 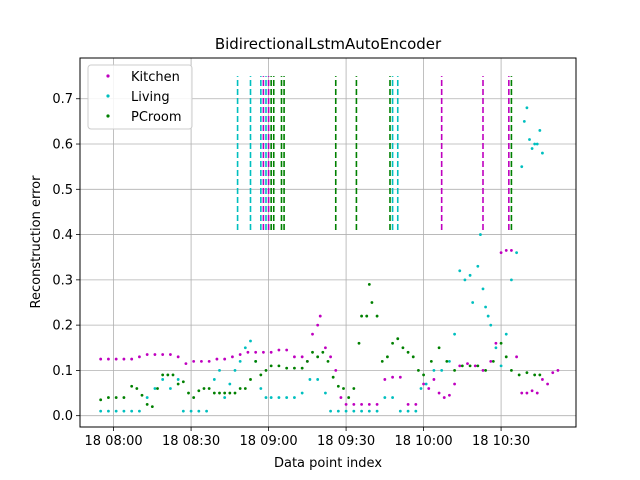 What do you see at coordinates (62, 99) in the screenshot?
I see `y-tick-label: 0.7` at bounding box center [62, 99].